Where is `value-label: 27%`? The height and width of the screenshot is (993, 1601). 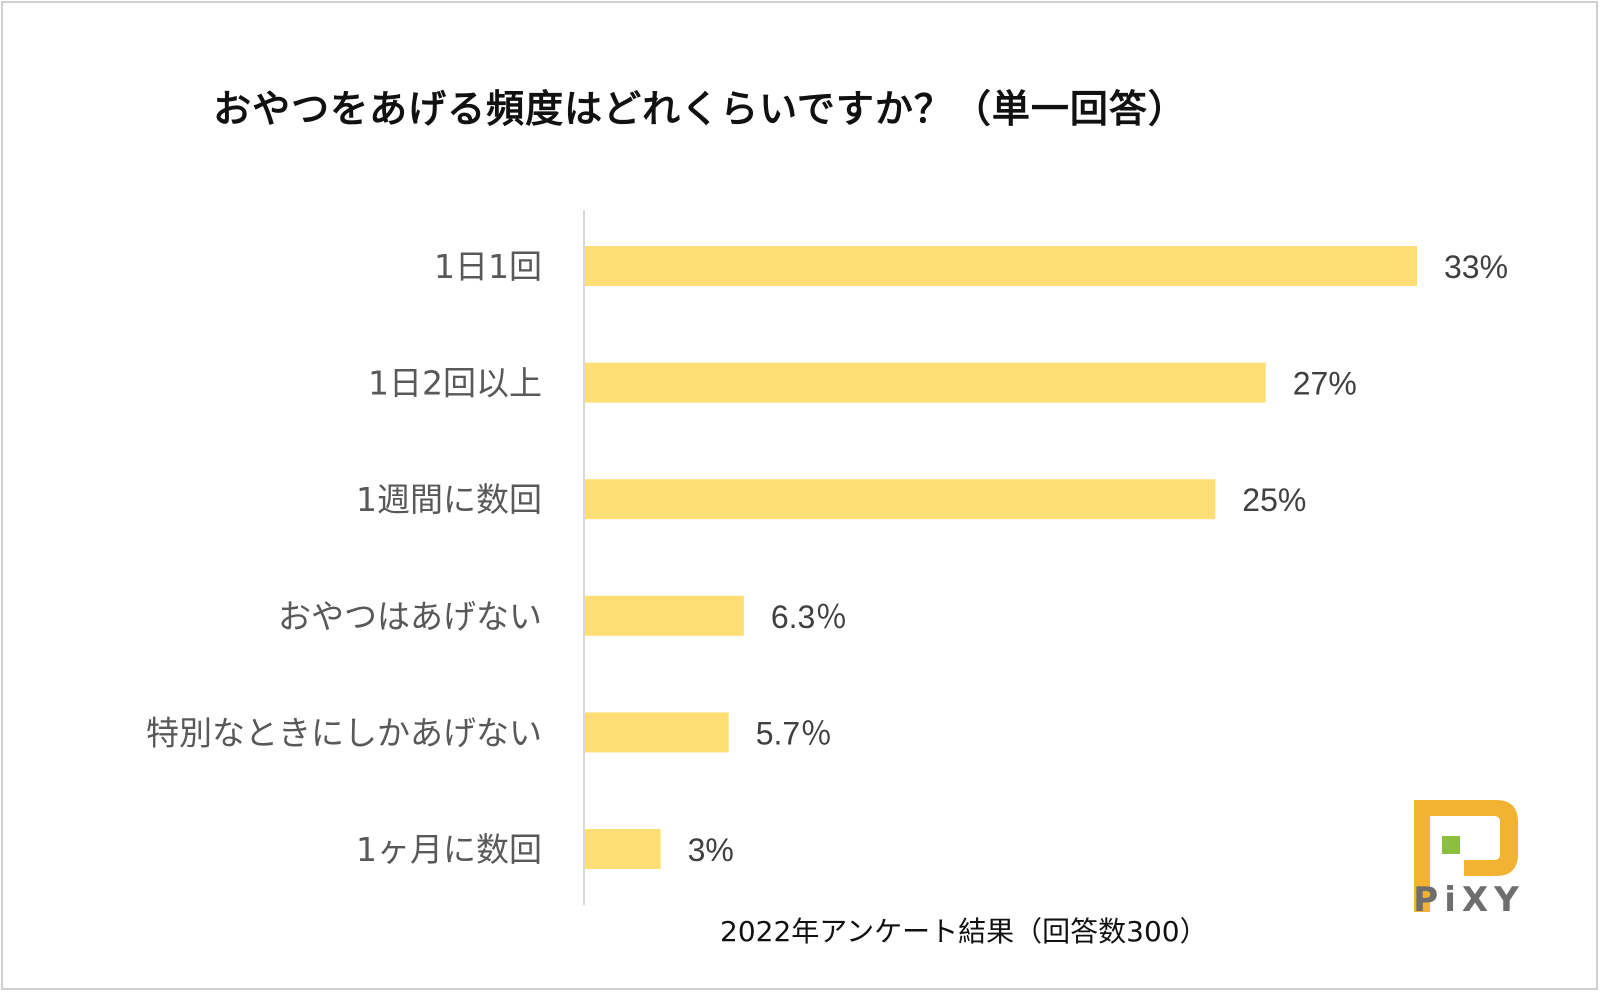 value-label: 27% is located at coordinates (1325, 384).